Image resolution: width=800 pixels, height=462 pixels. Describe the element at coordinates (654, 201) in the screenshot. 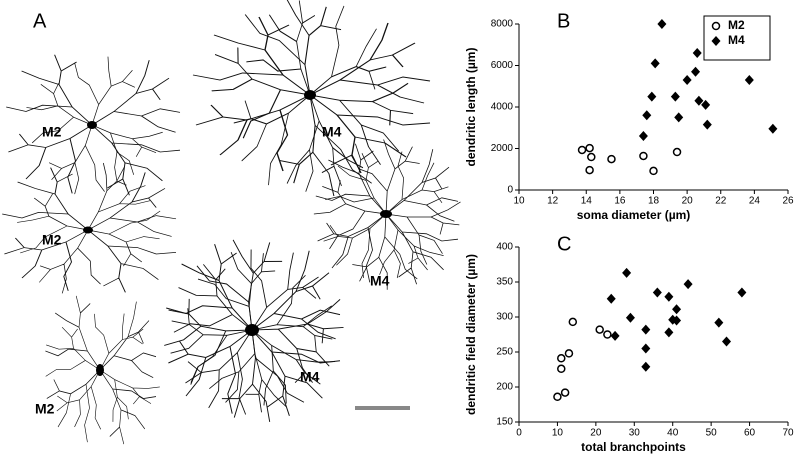

I see `x-tick-label: 18` at that location.